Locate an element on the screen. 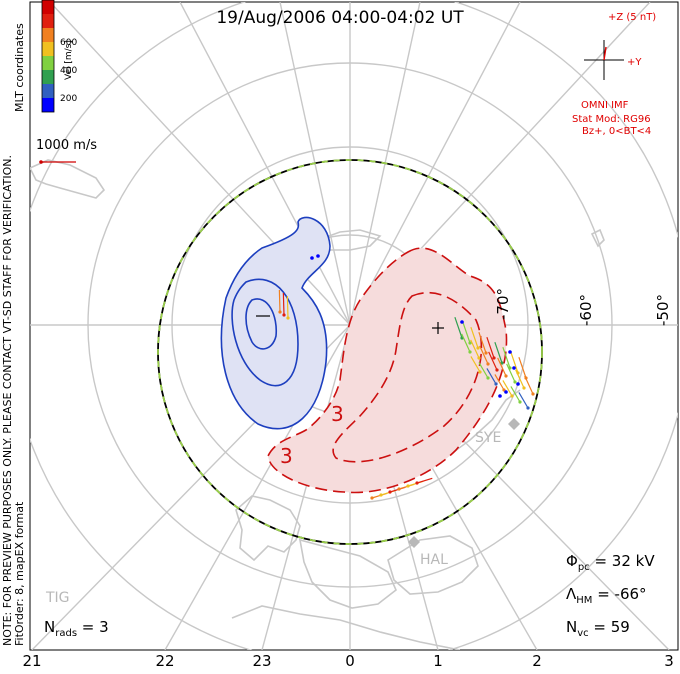 This screenshot has height=674, width=680. lambda-subscript: HM is located at coordinates (584, 600).